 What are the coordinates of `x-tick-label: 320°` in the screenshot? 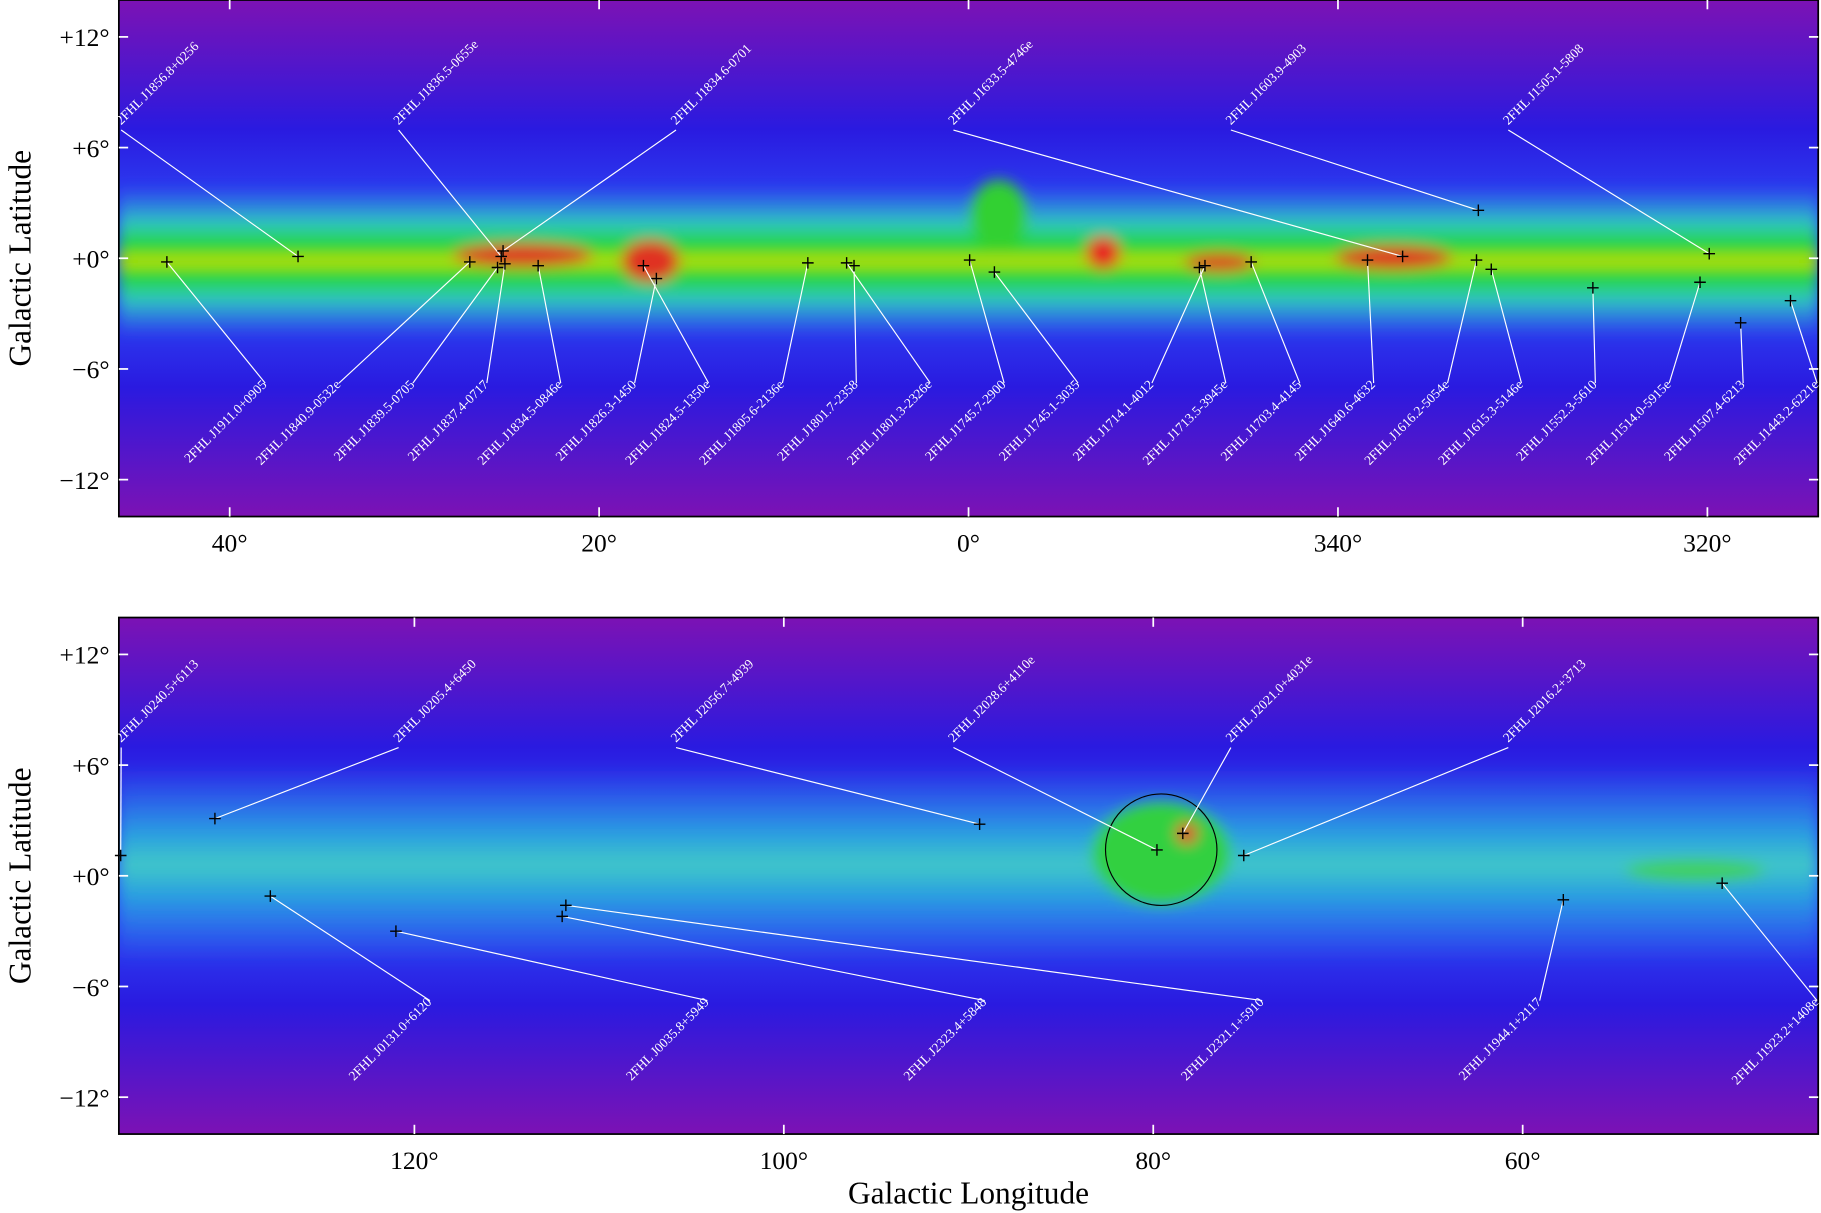 It's located at (1707, 542).